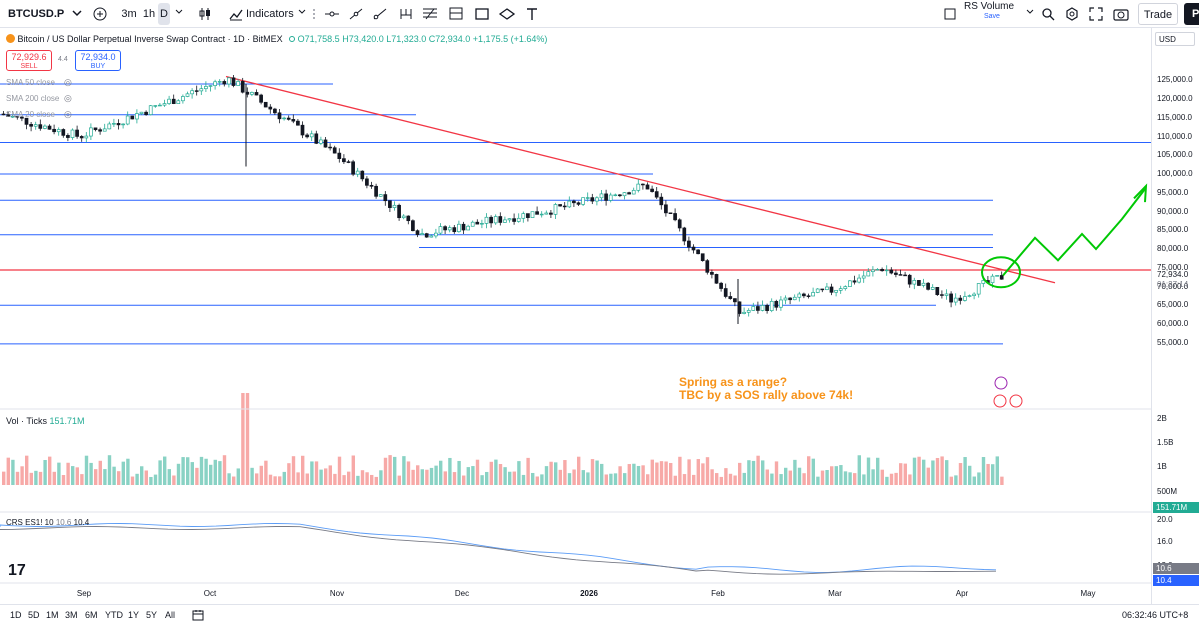 The height and width of the screenshot is (626, 1199). What do you see at coordinates (1158, 14) in the screenshot?
I see `trade-button: Trade` at bounding box center [1158, 14].